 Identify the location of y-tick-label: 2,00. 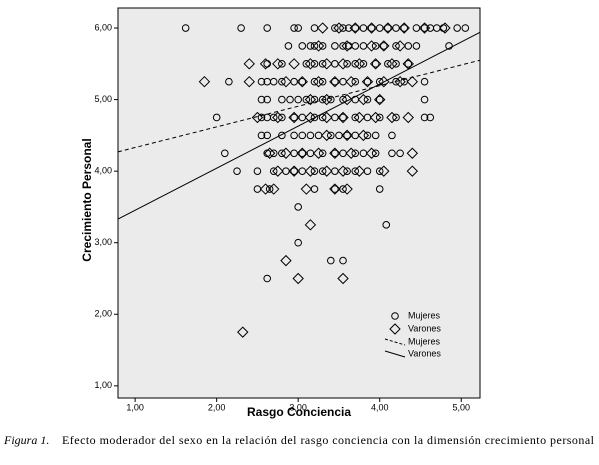
(103, 314).